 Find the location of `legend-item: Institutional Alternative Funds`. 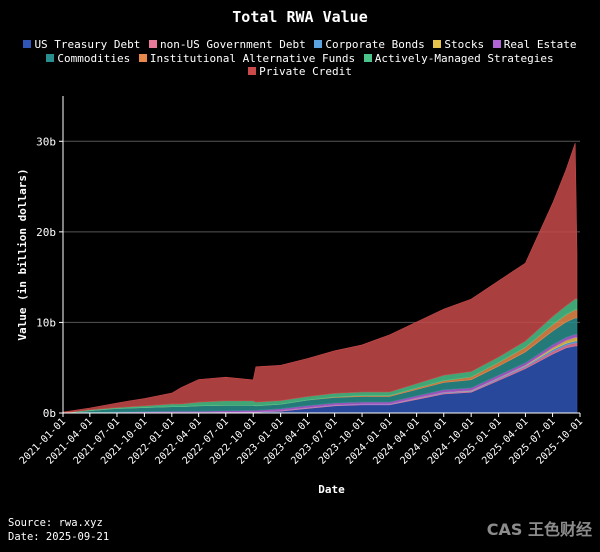

legend-item: Institutional Alternative Funds is located at coordinates (247, 58).